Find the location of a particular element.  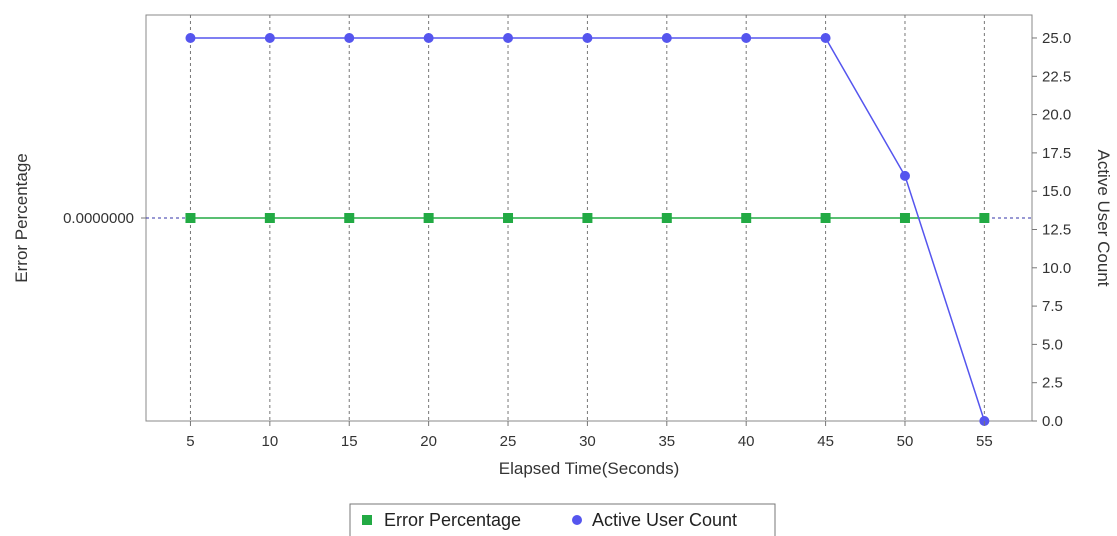

y-right-tick-label: 20.0 is located at coordinates (1056, 115).